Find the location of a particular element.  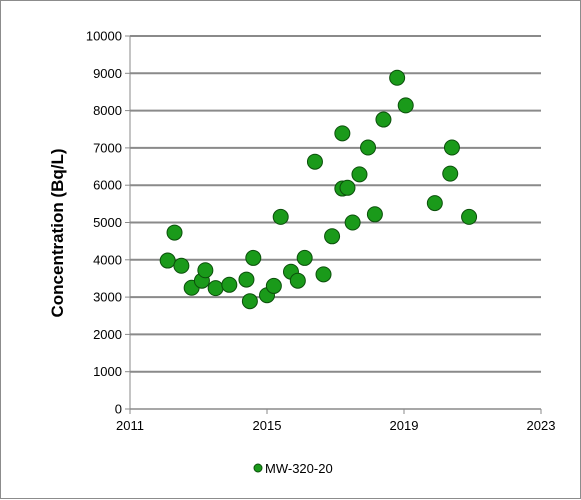

x-tick-label: 2011 is located at coordinates (130, 425).